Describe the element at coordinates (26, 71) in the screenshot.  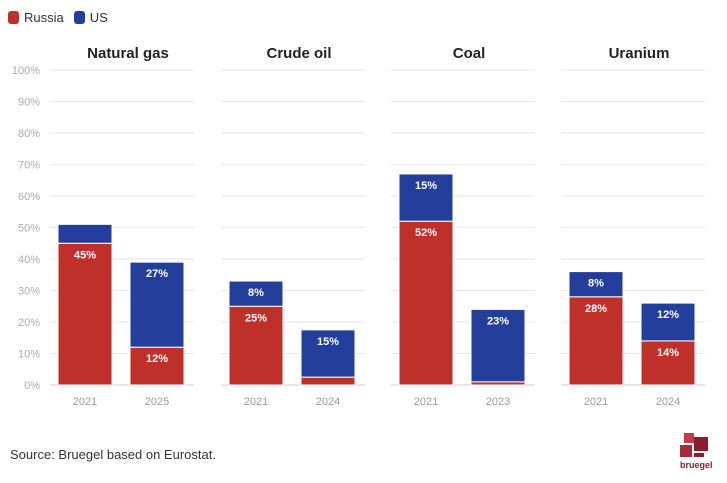
I see `y-tick-label: 100%` at that location.